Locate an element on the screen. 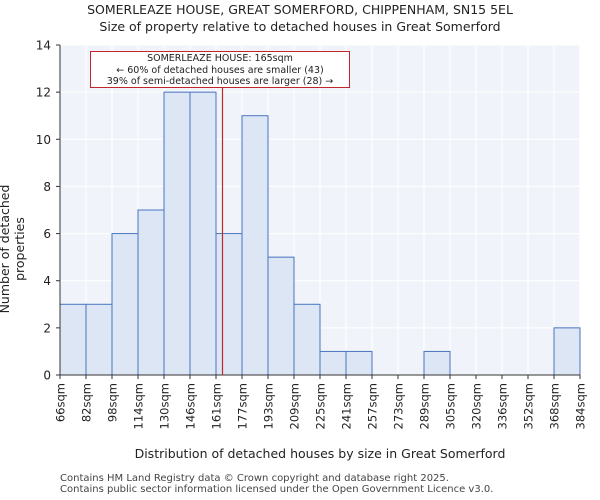 The height and width of the screenshot is (500, 600). x-tick-label: 98sqm is located at coordinates (113, 402).